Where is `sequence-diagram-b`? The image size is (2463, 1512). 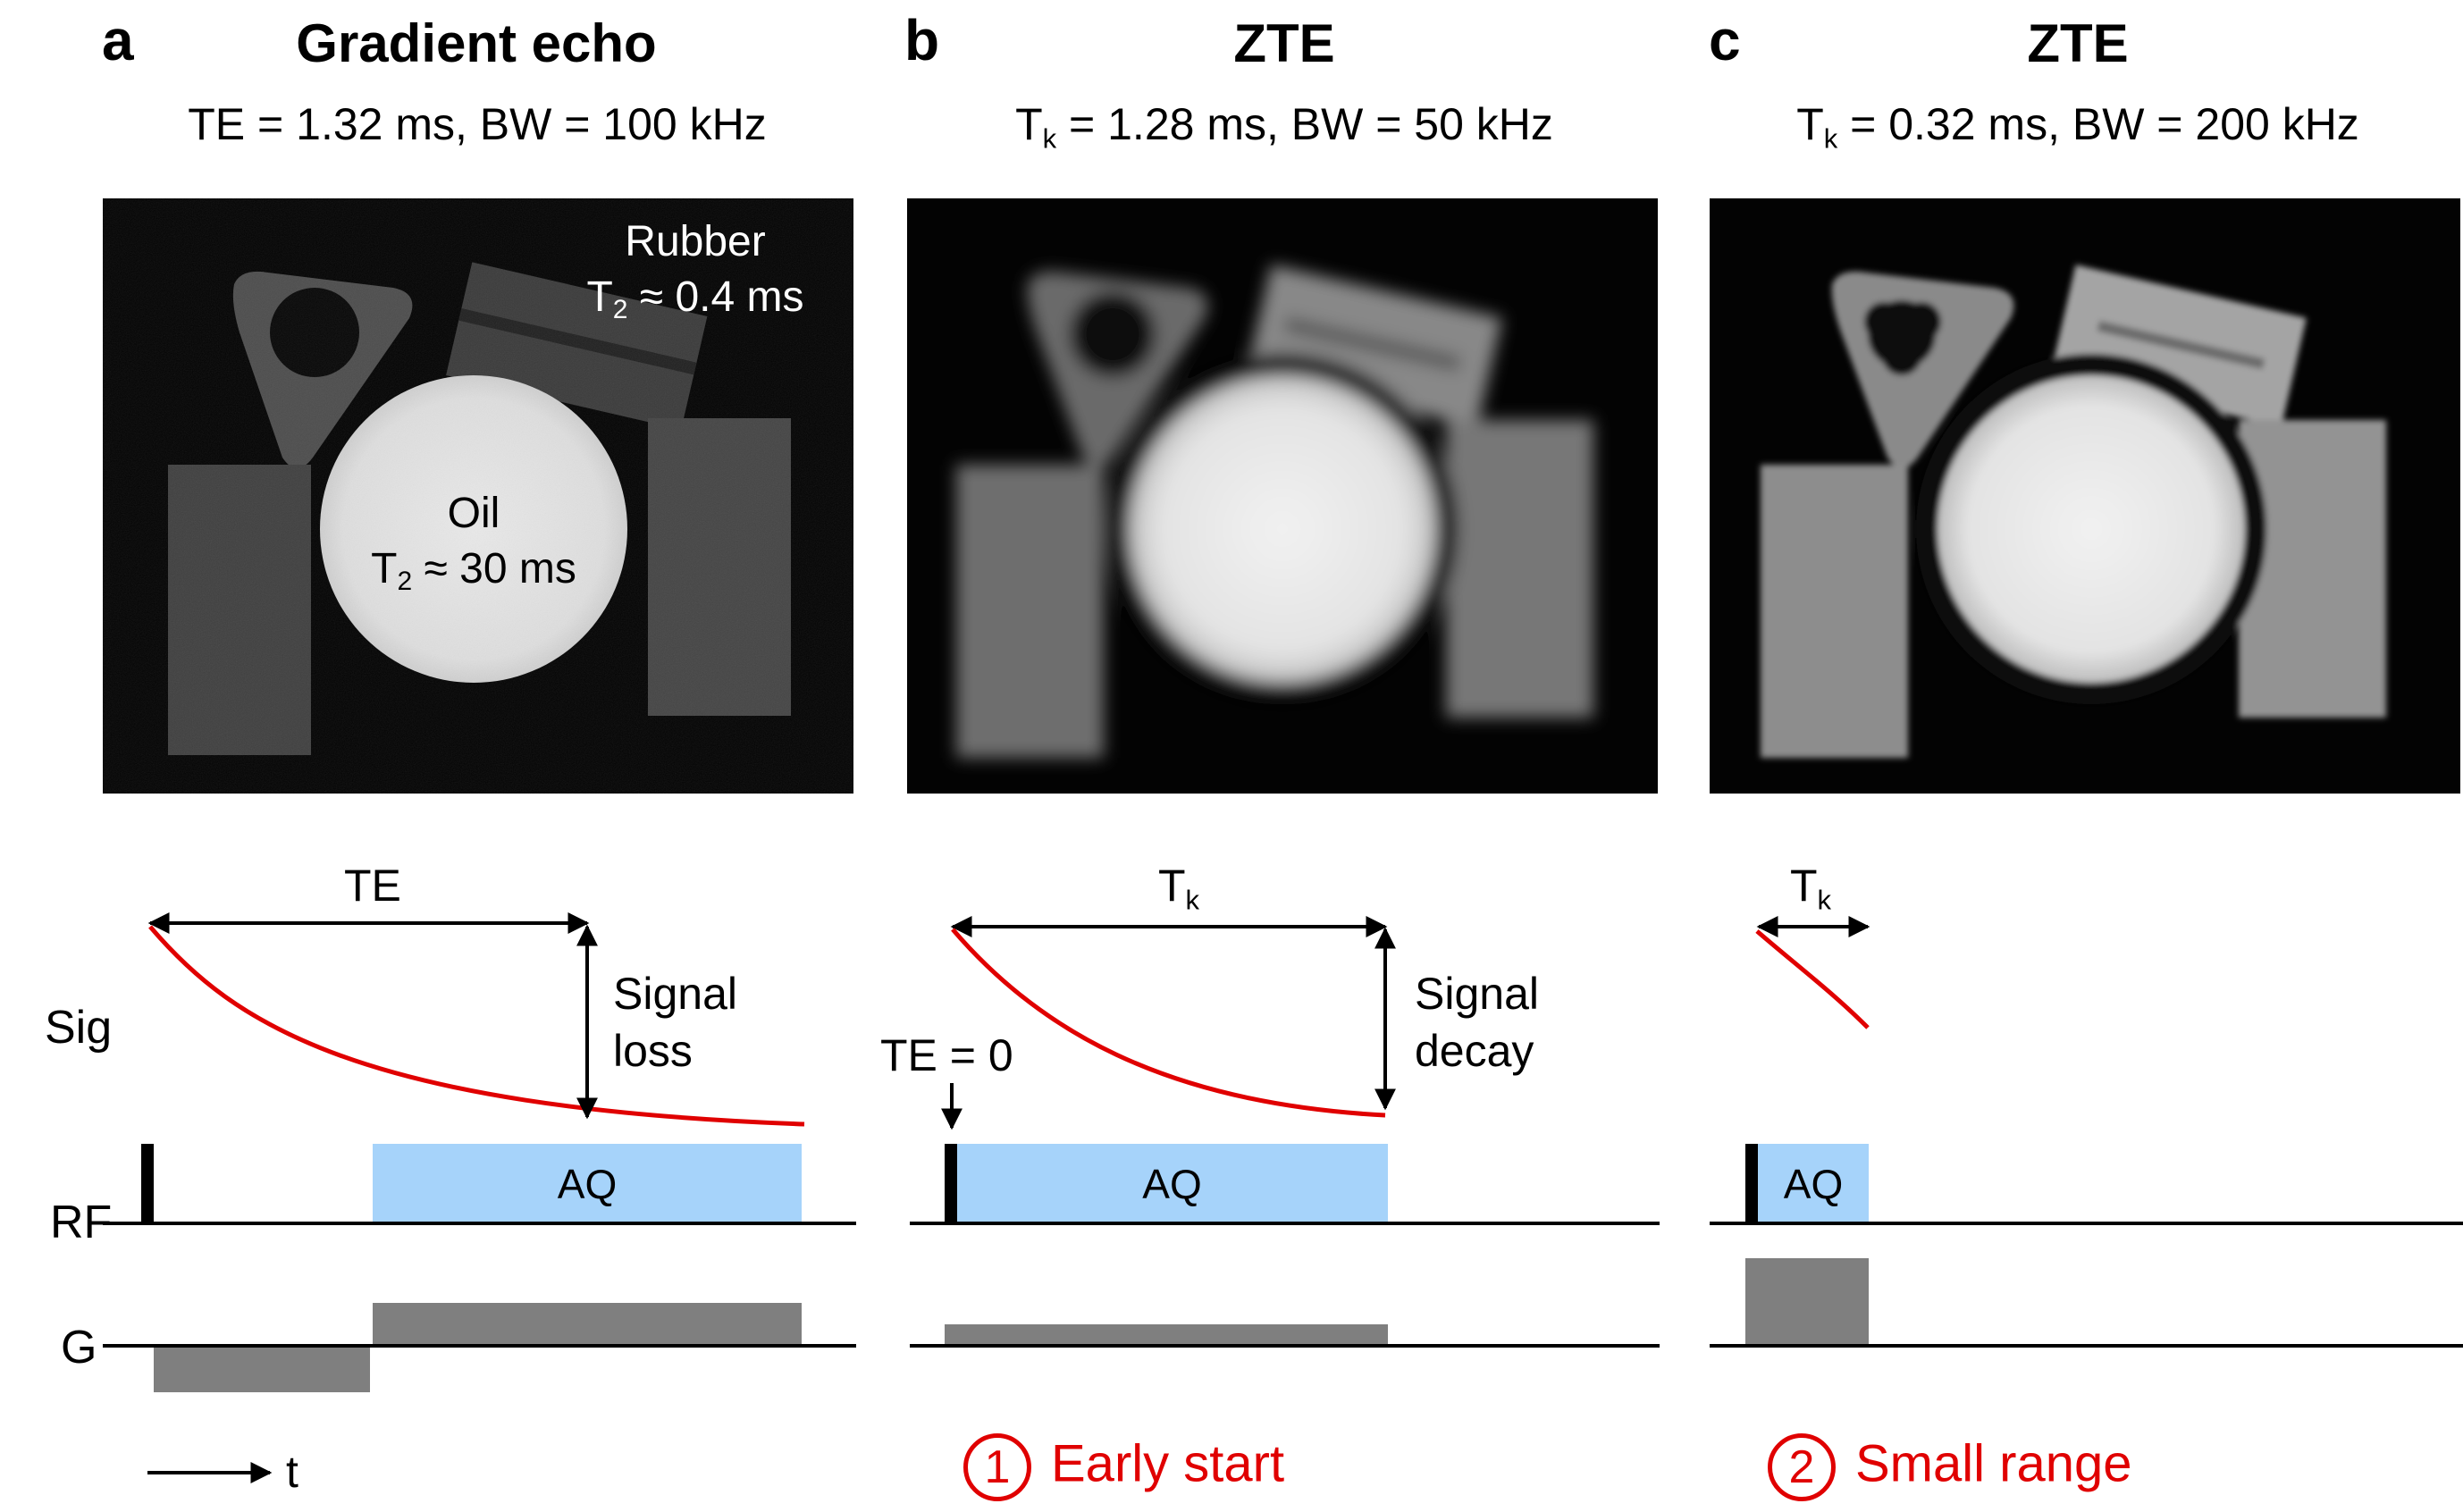 sequence-diagram-b is located at coordinates (1285, 1132).